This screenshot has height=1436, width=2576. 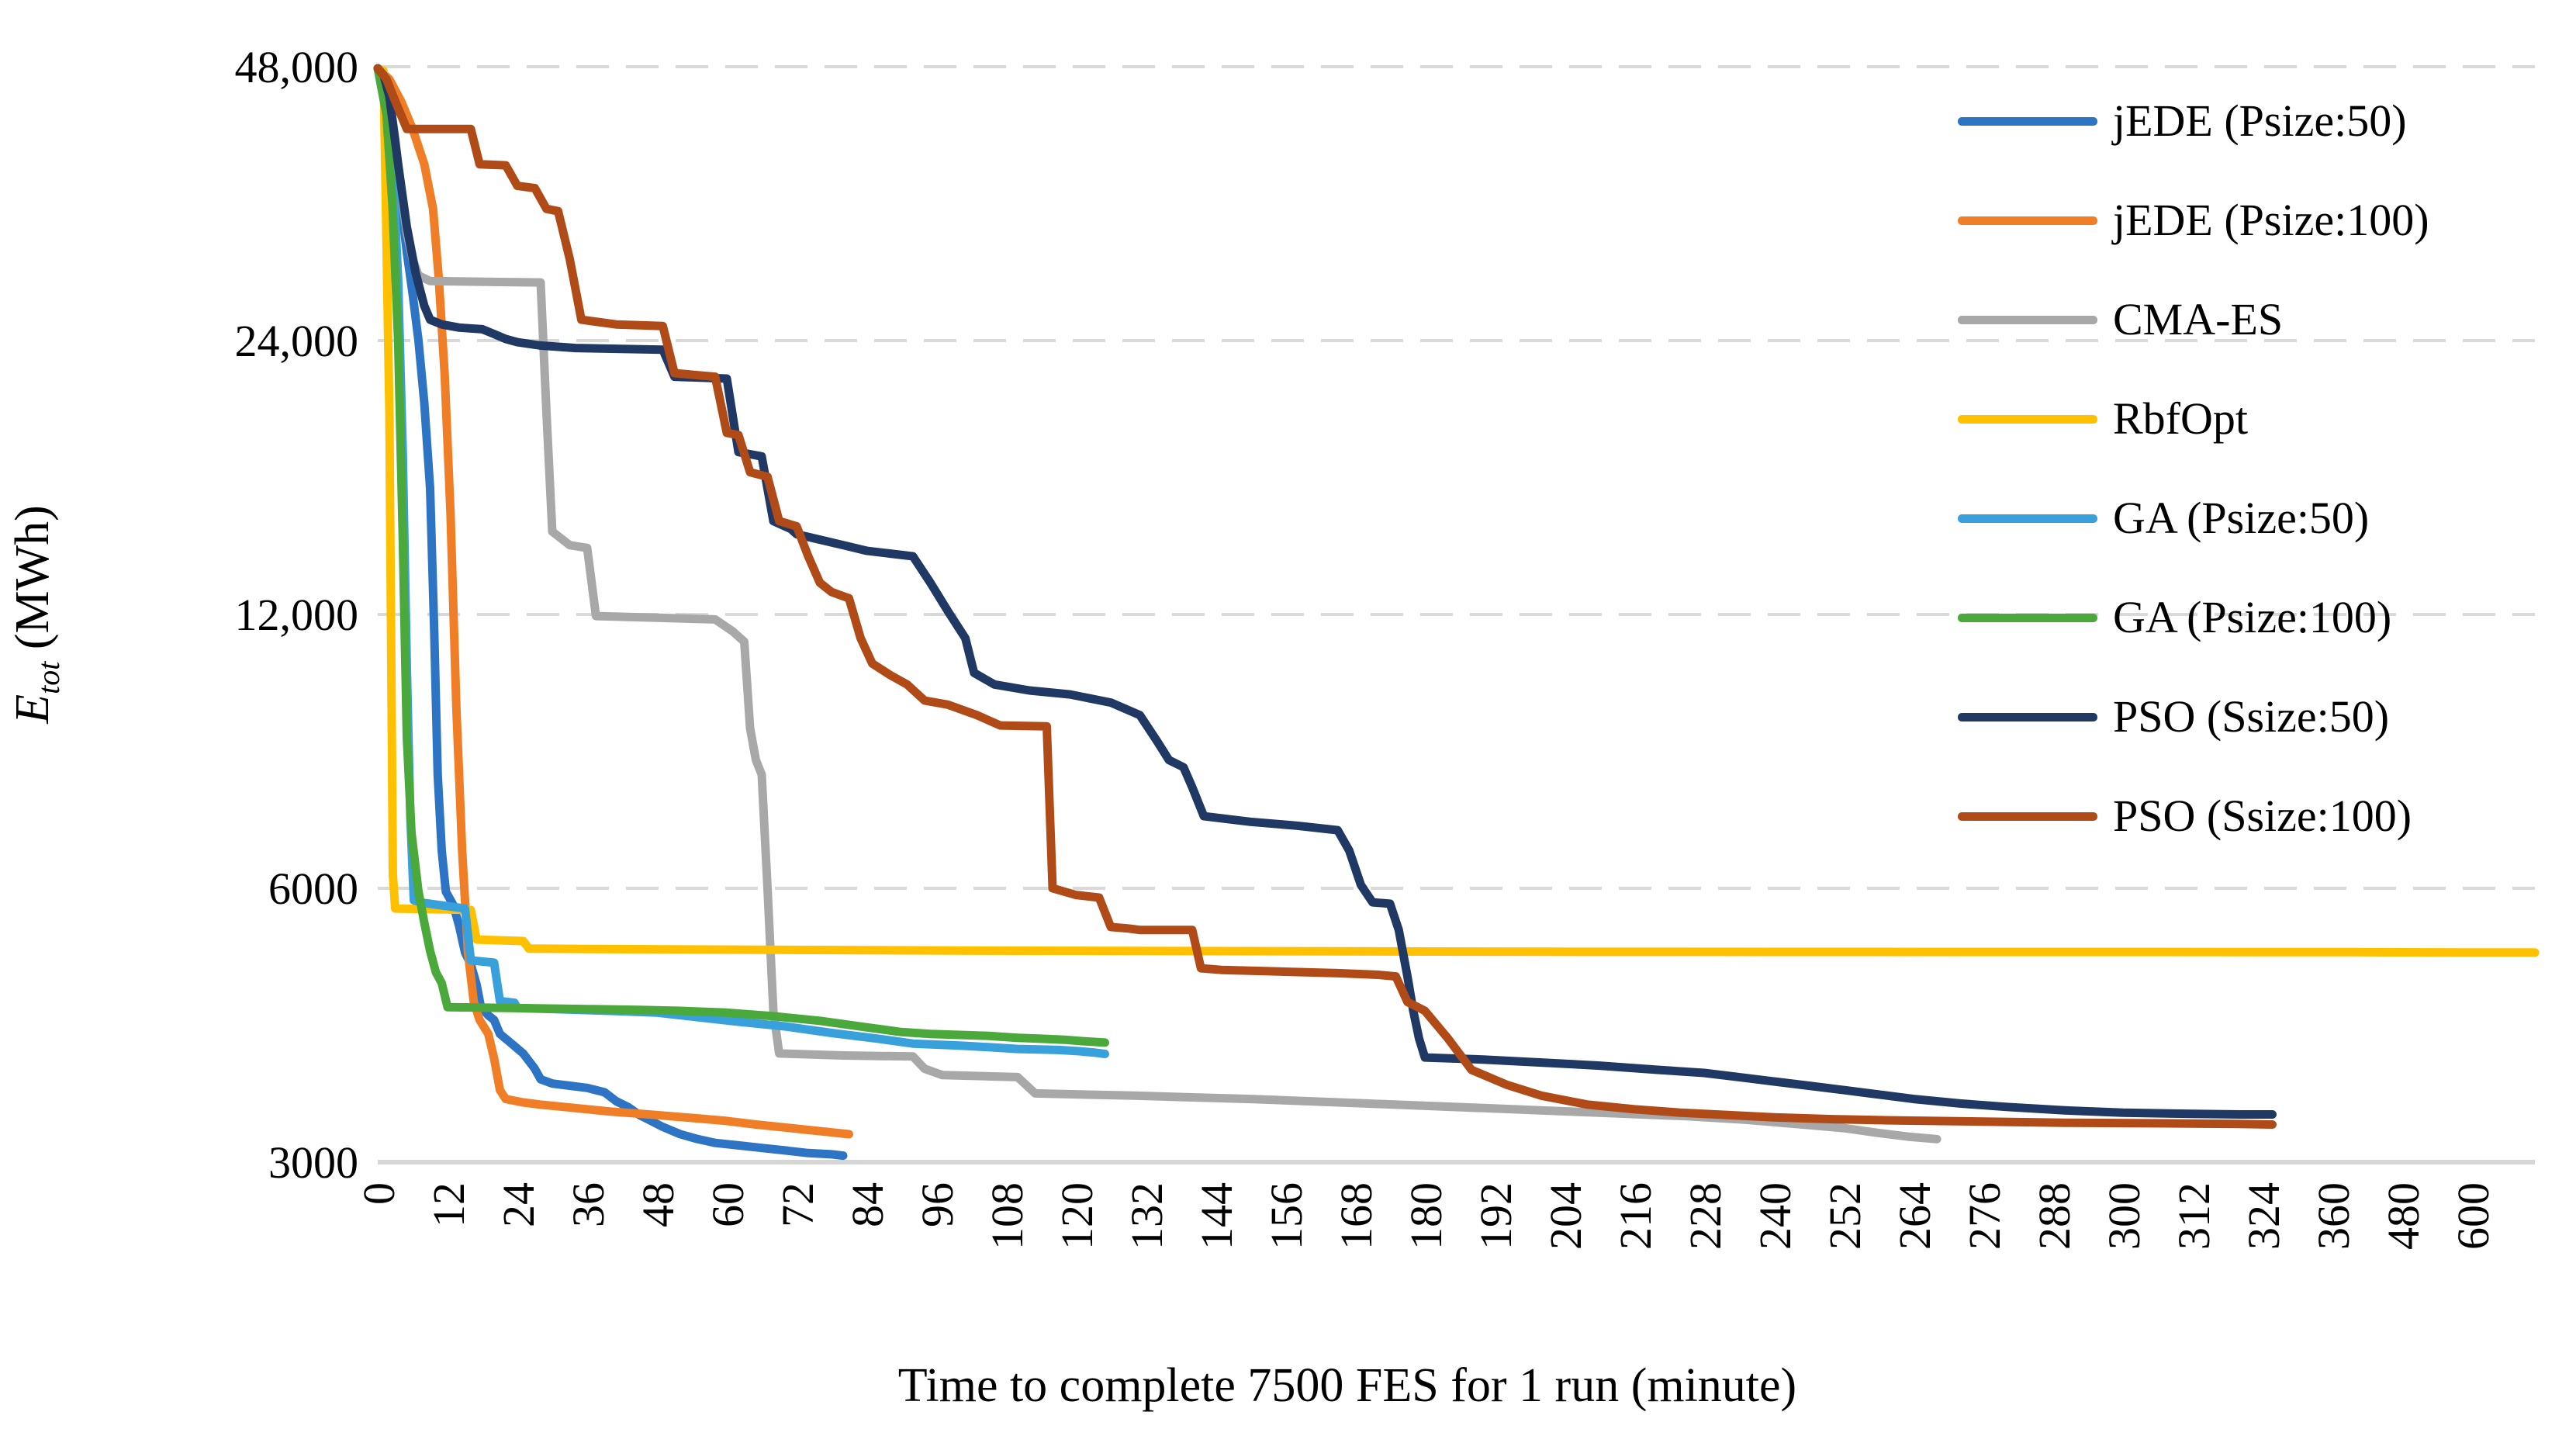 What do you see at coordinates (798, 1205) in the screenshot?
I see `x-tick-label: 72` at bounding box center [798, 1205].